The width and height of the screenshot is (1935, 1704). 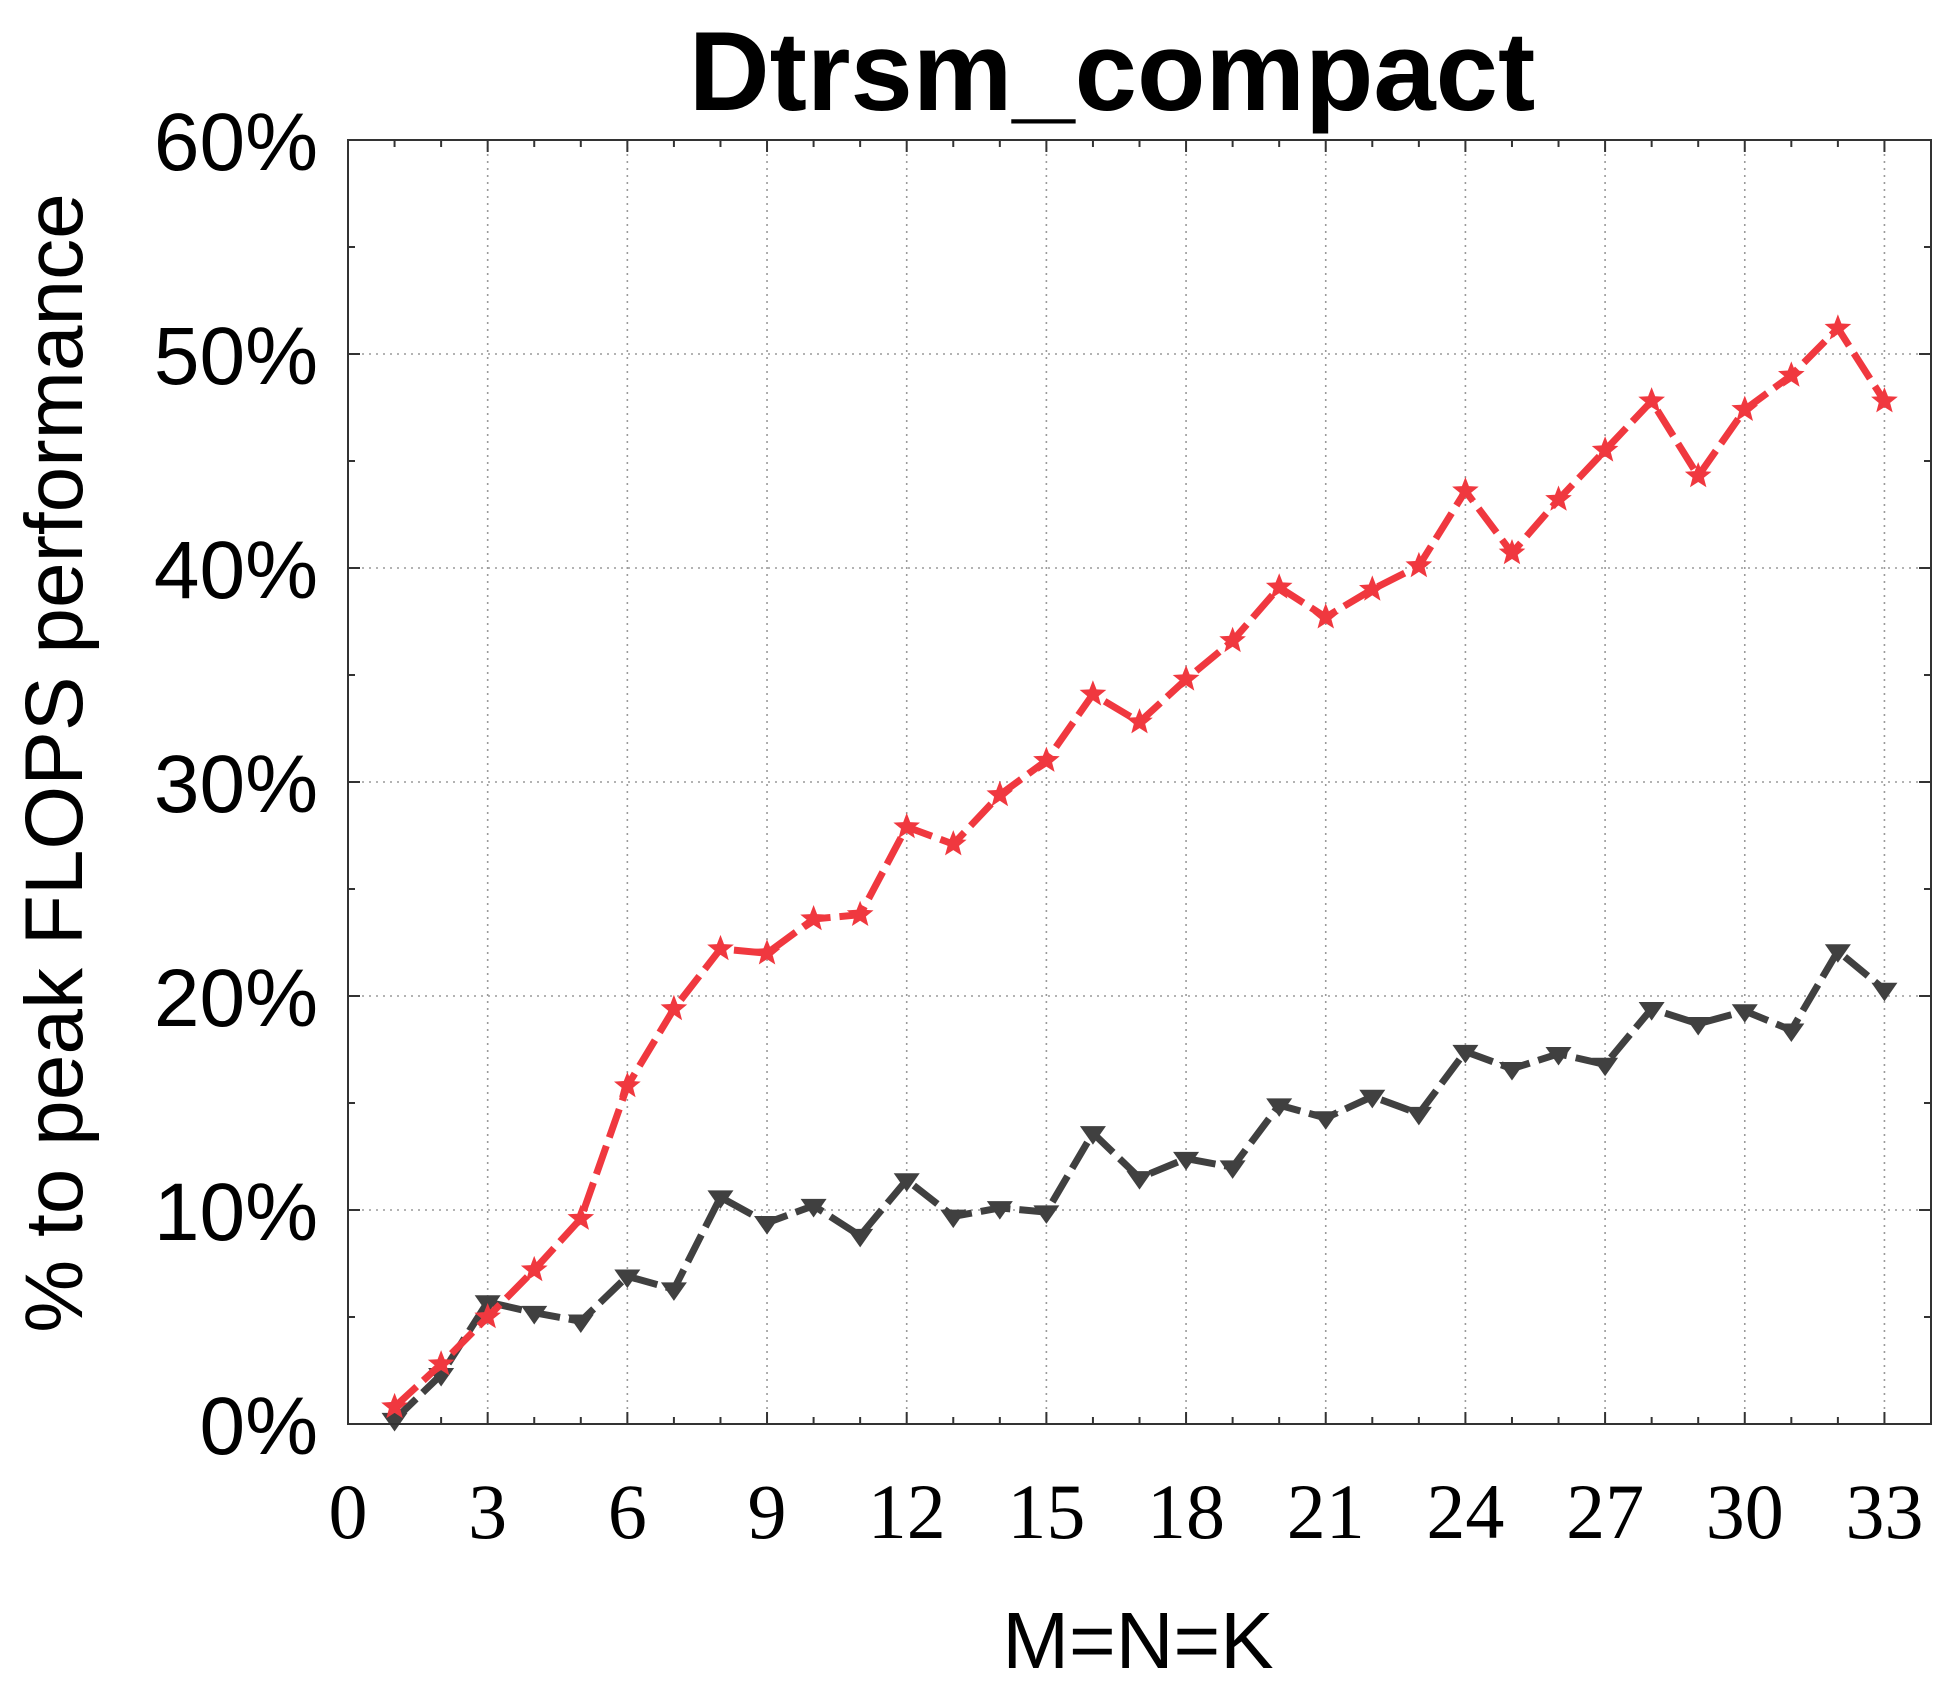 I want to click on x-tick-label: 12, so click(x=907, y=1511).